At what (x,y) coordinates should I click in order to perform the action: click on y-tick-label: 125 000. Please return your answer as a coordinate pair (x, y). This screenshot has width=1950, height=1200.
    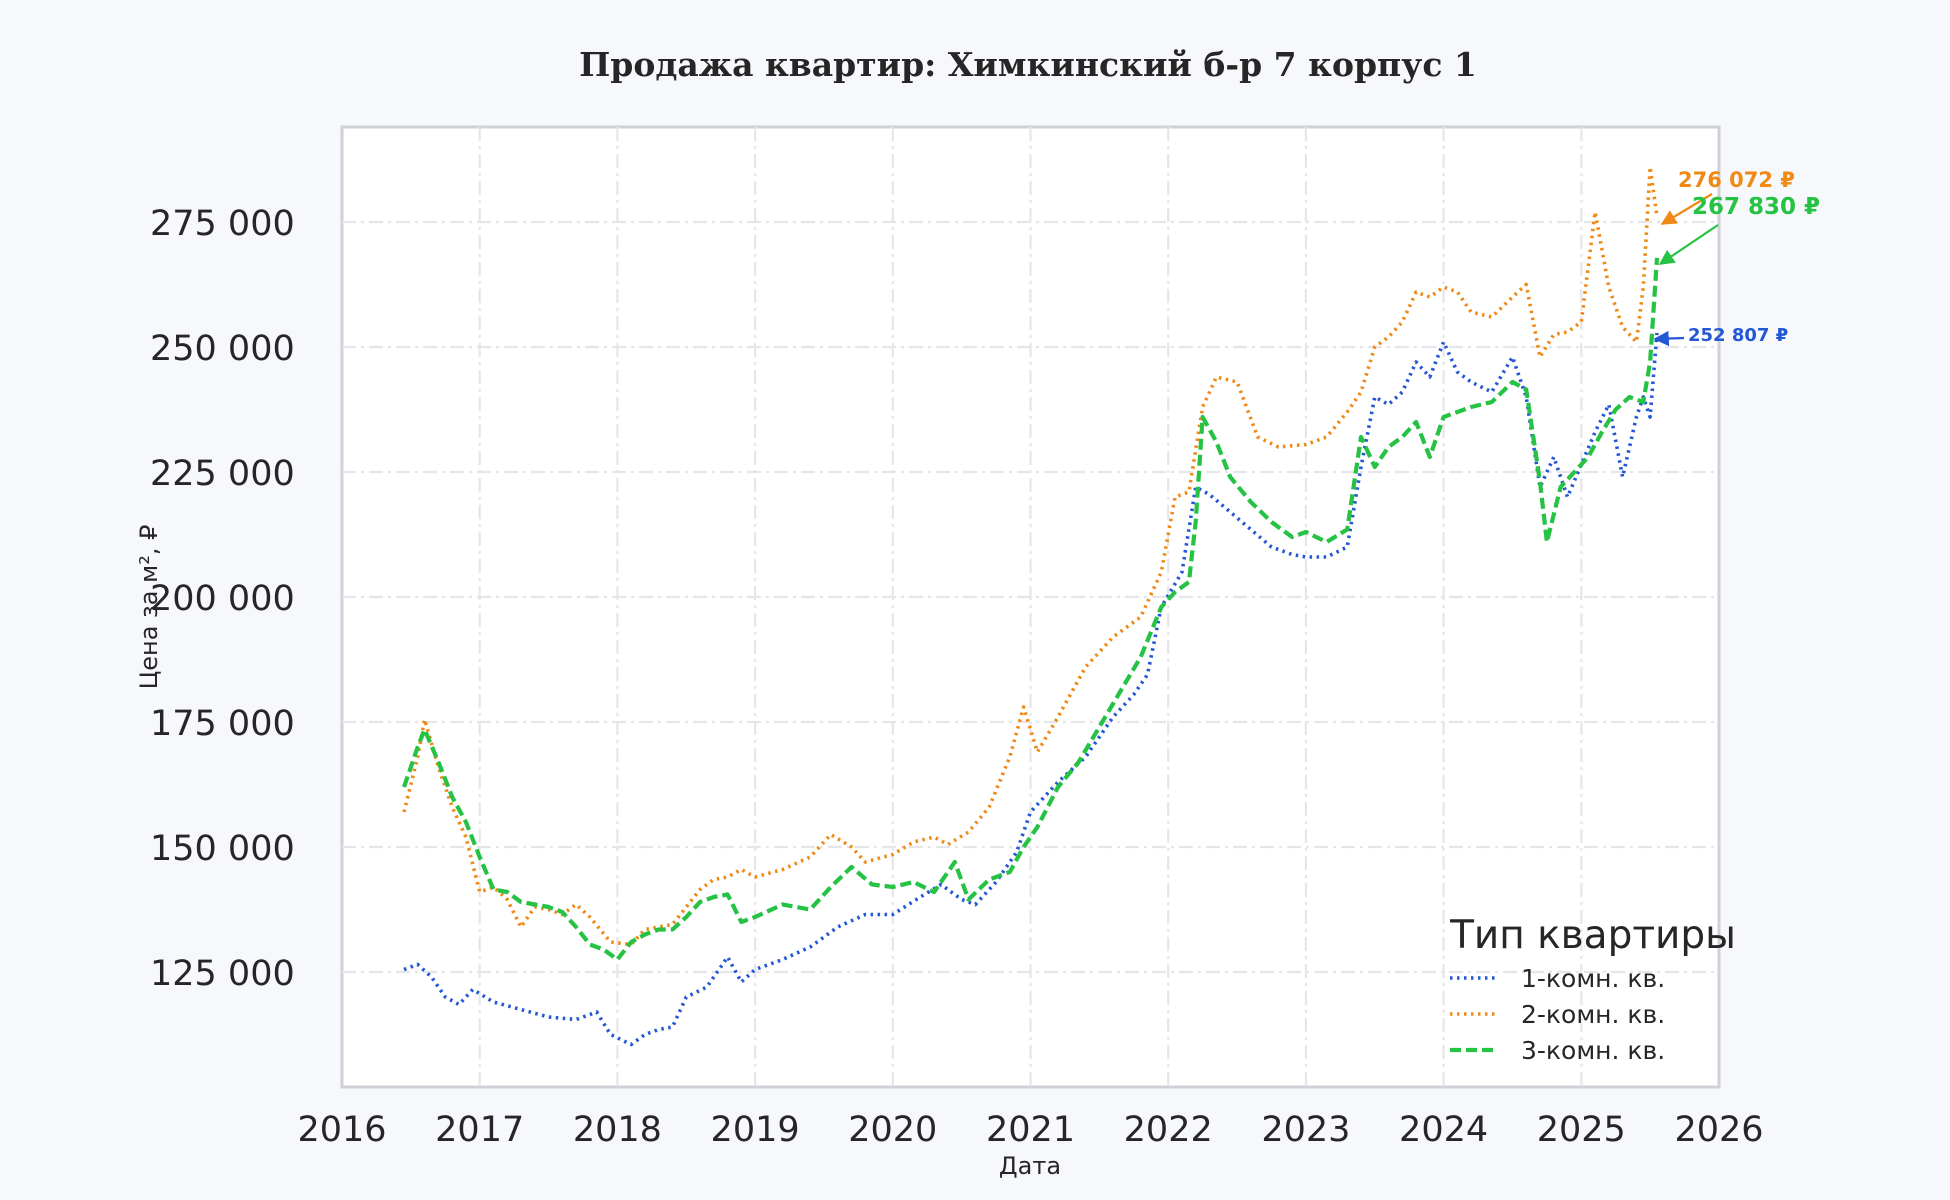
    Looking at the image, I should click on (222, 974).